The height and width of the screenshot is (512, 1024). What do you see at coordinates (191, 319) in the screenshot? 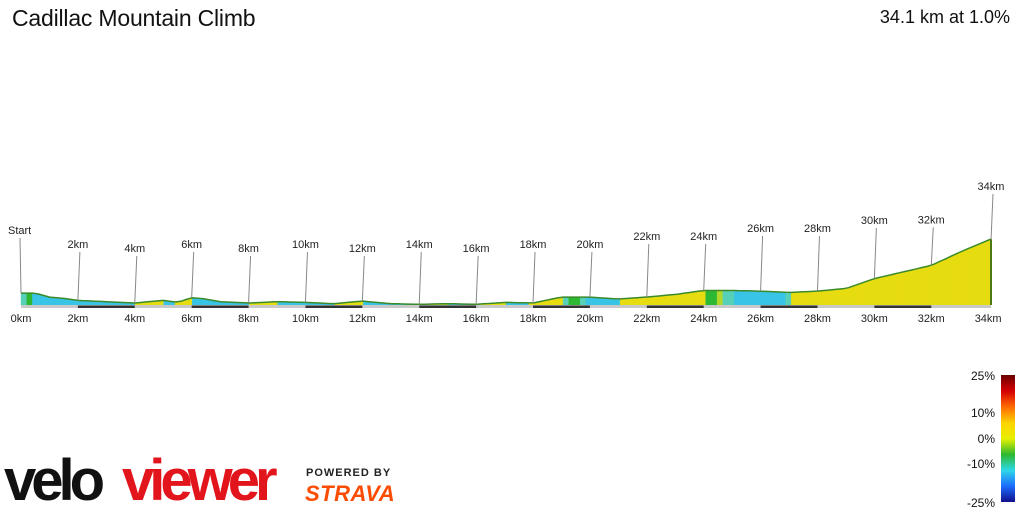
I see `x-tick-label: 6km` at bounding box center [191, 319].